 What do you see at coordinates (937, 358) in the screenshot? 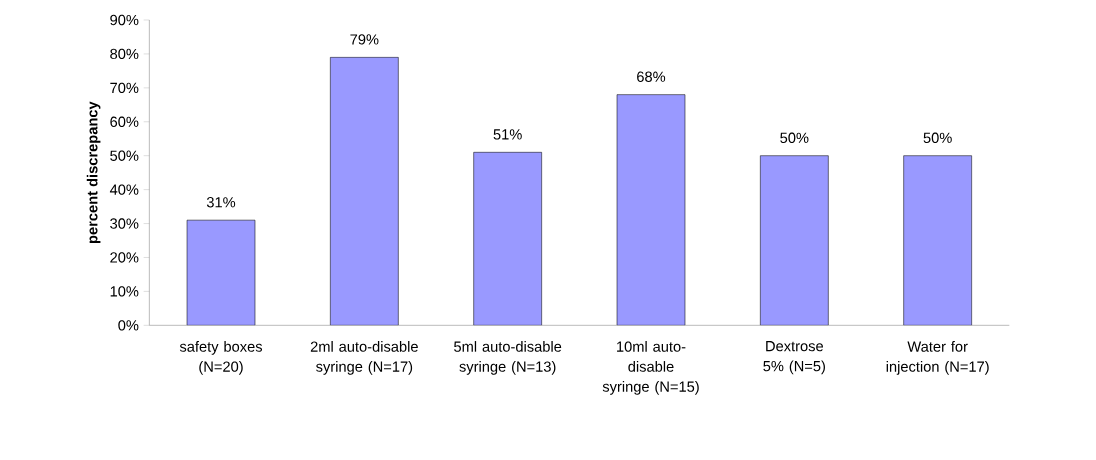
I see `x-tick-label: Water for injection (N=17)` at bounding box center [937, 358].